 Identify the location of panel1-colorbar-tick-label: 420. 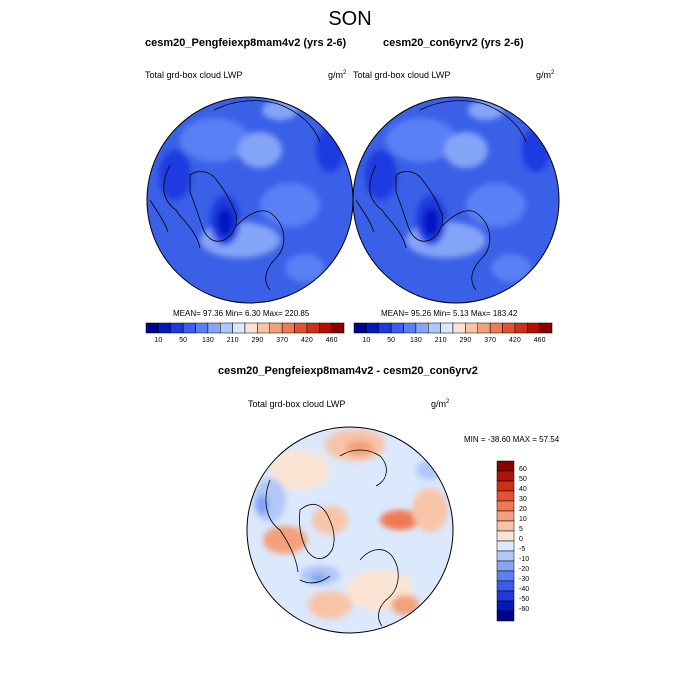
(307, 340).